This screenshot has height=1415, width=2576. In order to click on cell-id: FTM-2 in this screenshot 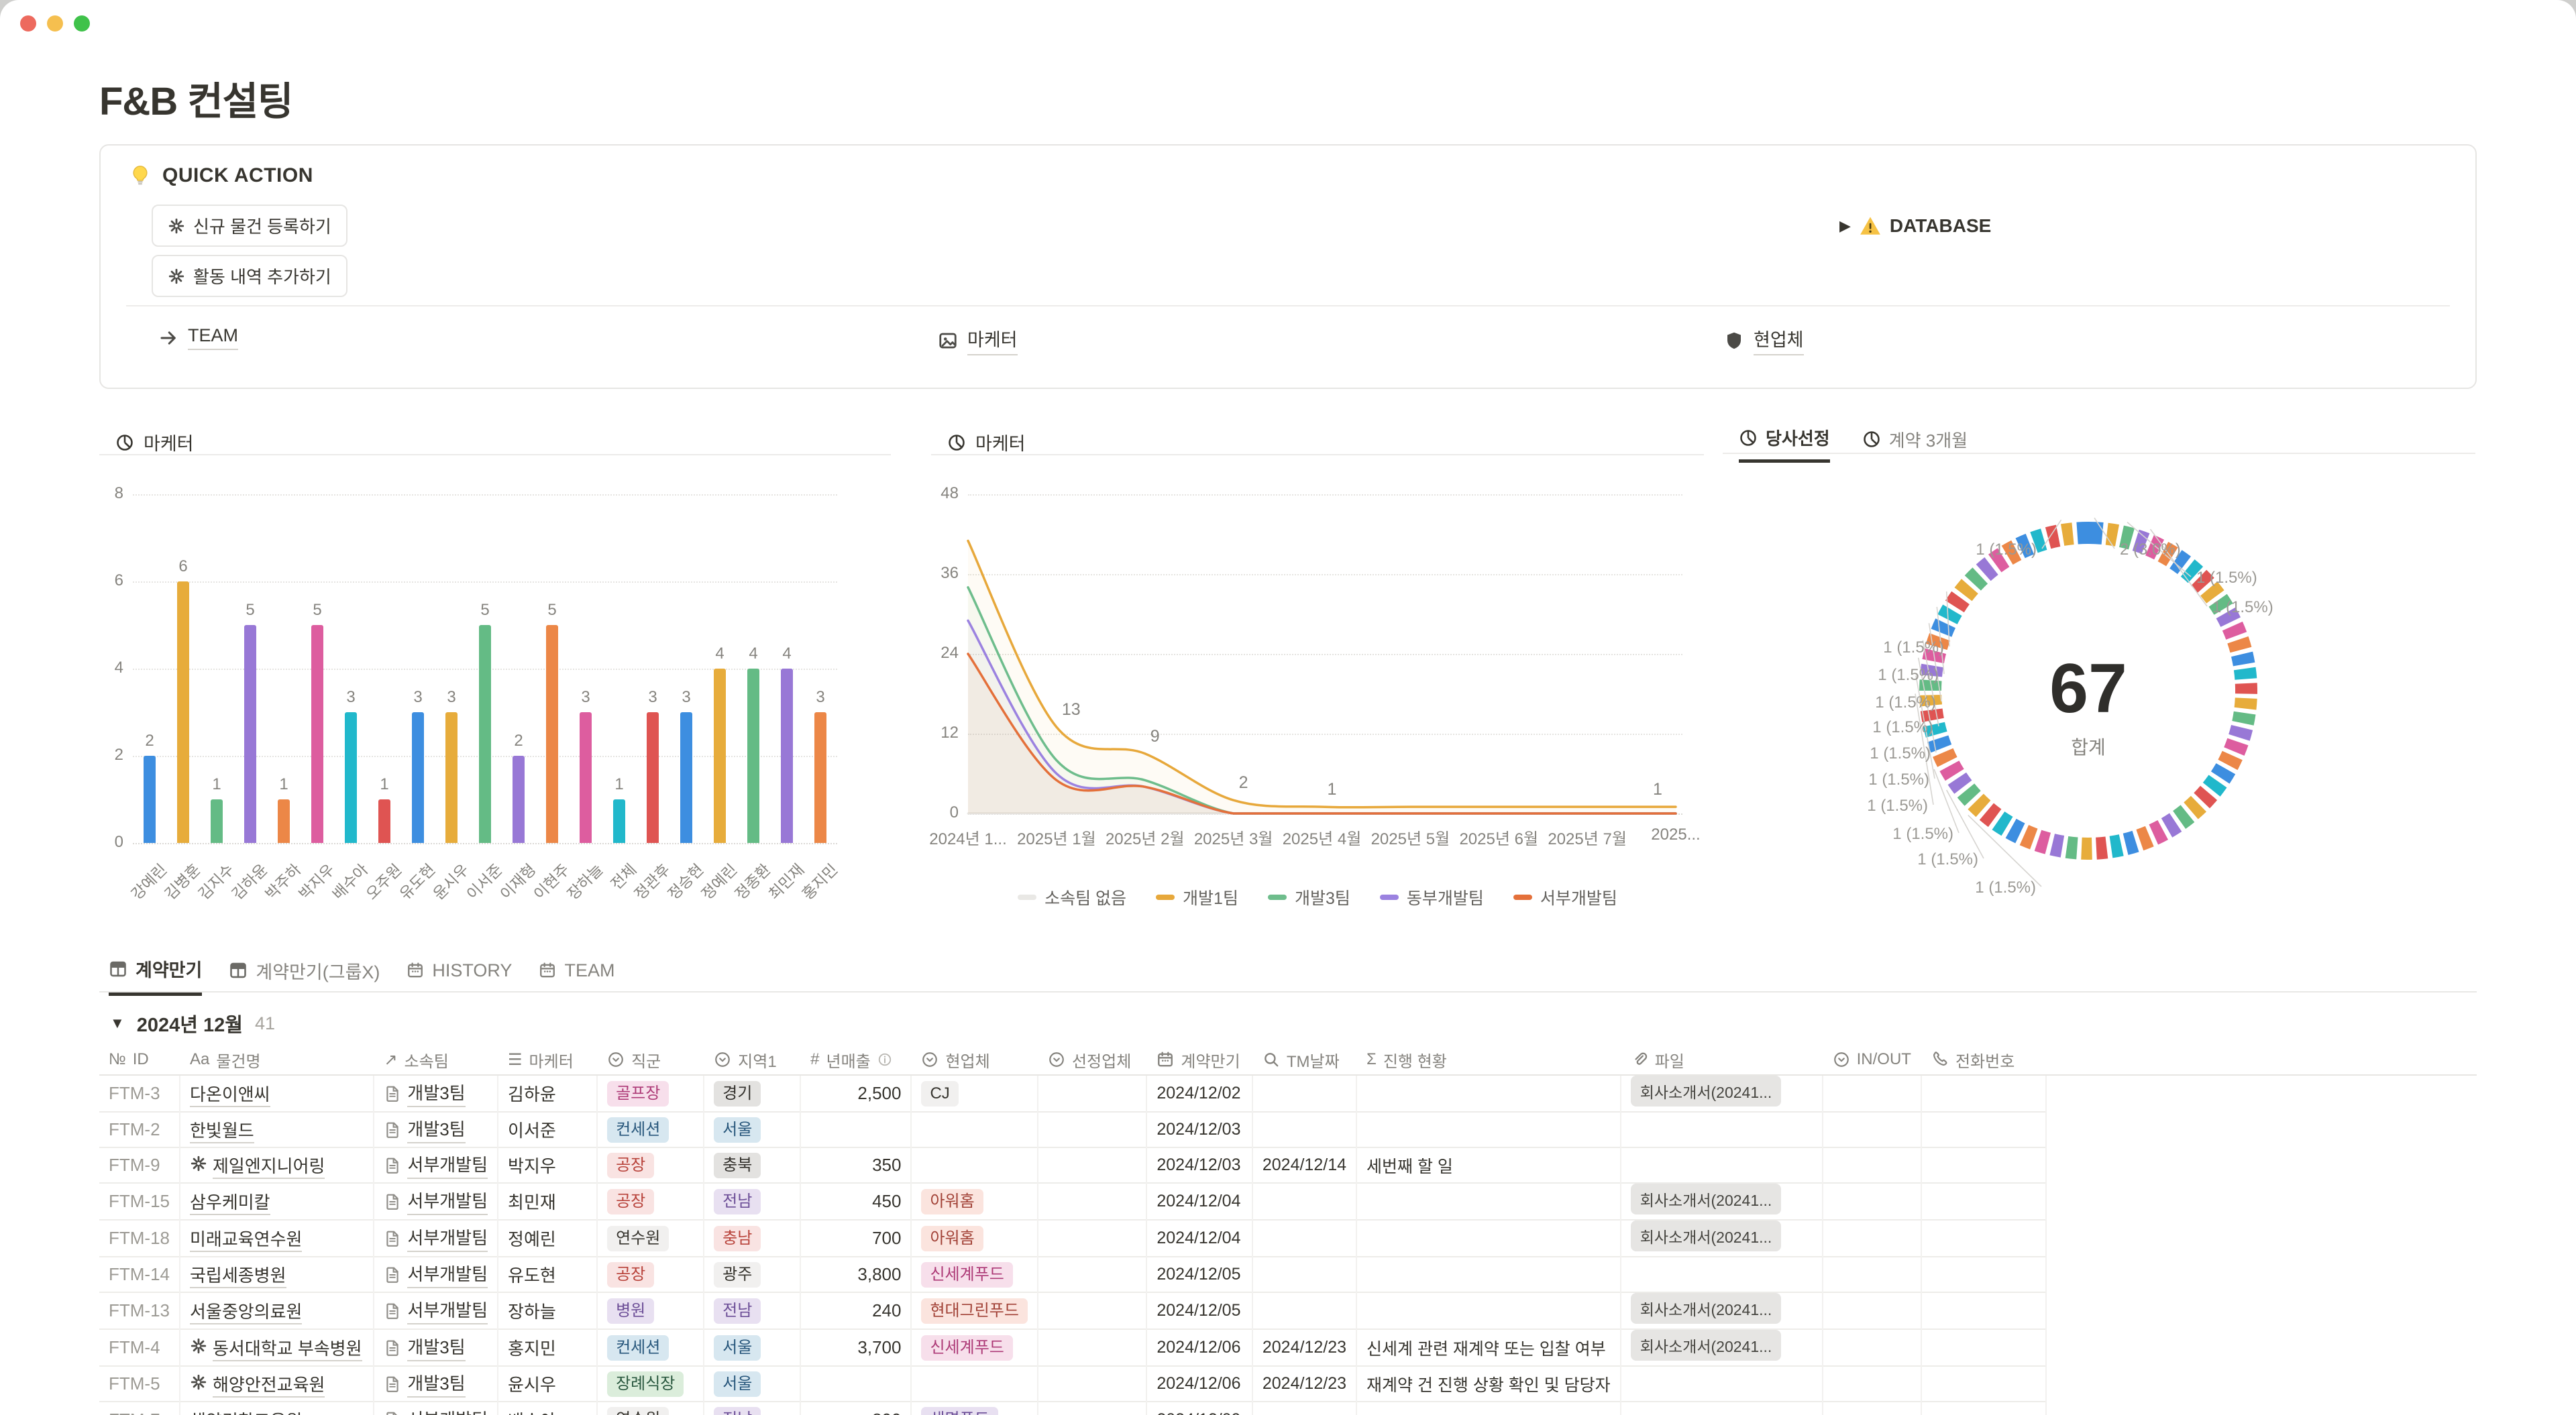, I will do `click(139, 1129)`.